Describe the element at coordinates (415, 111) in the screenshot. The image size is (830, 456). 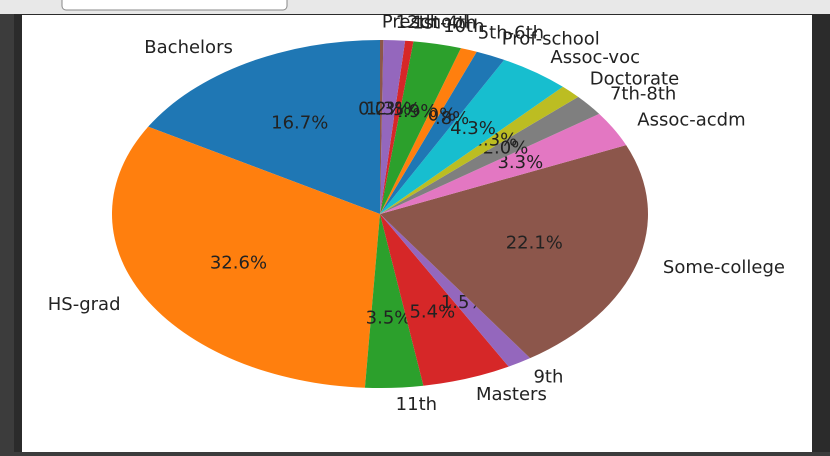
I see `percent-label: 2.9%` at that location.